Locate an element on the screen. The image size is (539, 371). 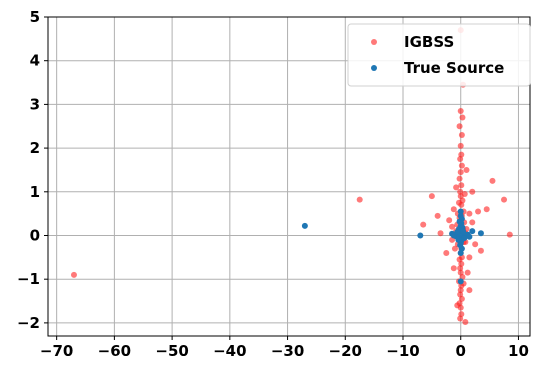
y-tick-label: 3 is located at coordinates (35, 104).